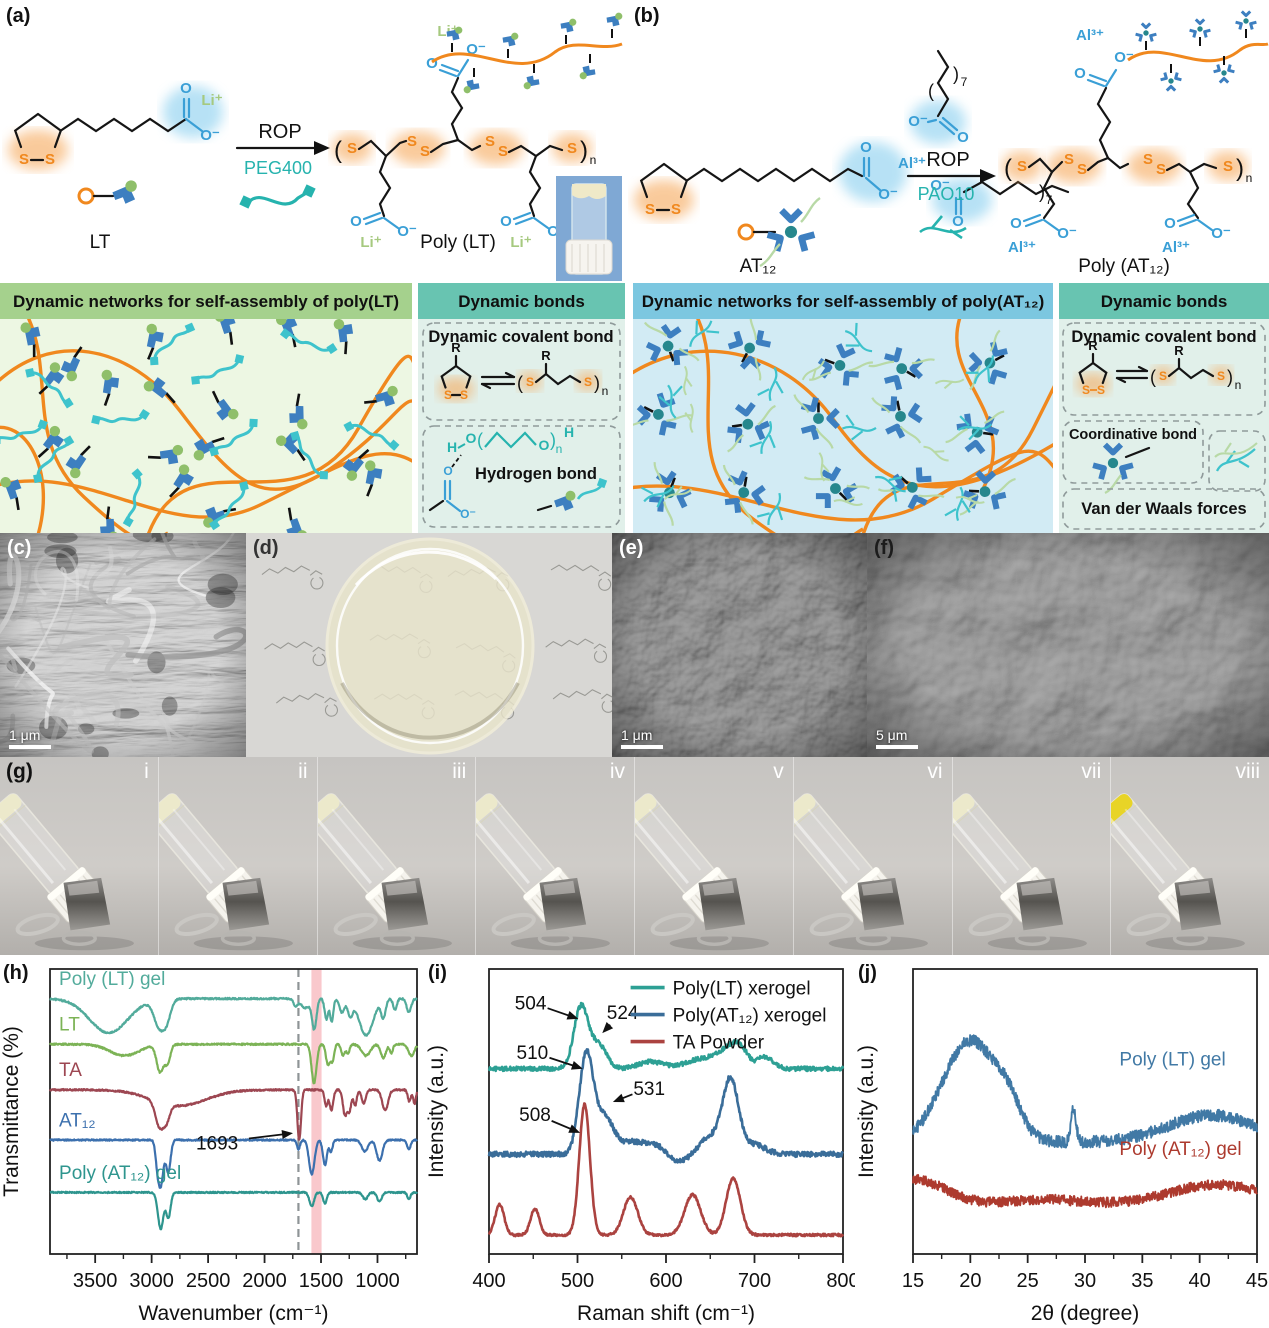  What do you see at coordinates (884, 548) in the screenshot?
I see `panel-f-label: (f)` at bounding box center [884, 548].